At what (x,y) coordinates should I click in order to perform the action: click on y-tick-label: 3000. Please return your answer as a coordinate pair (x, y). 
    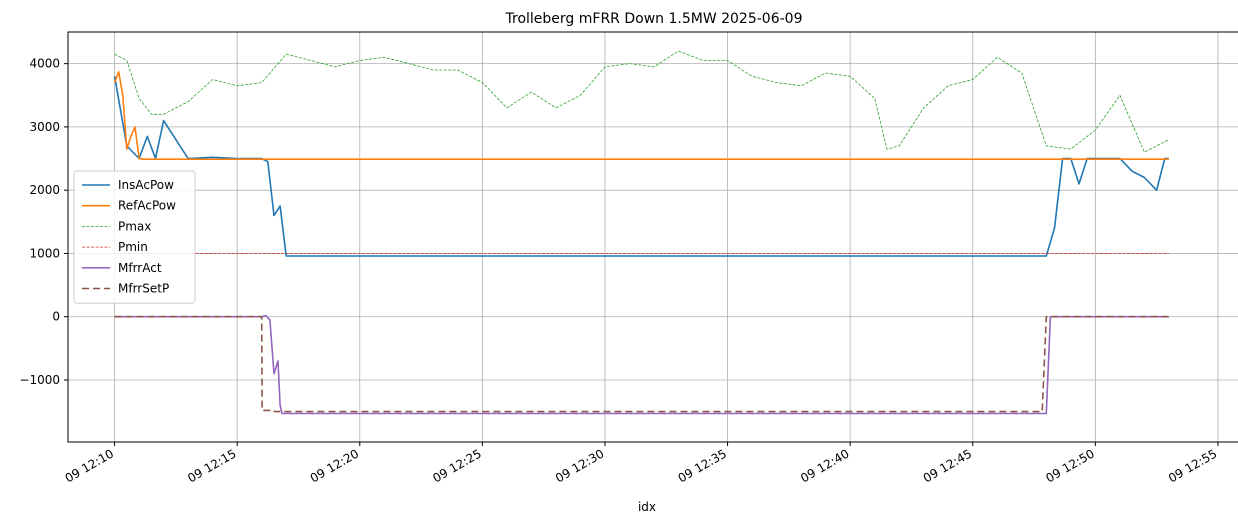
    Looking at the image, I should click on (44, 127).